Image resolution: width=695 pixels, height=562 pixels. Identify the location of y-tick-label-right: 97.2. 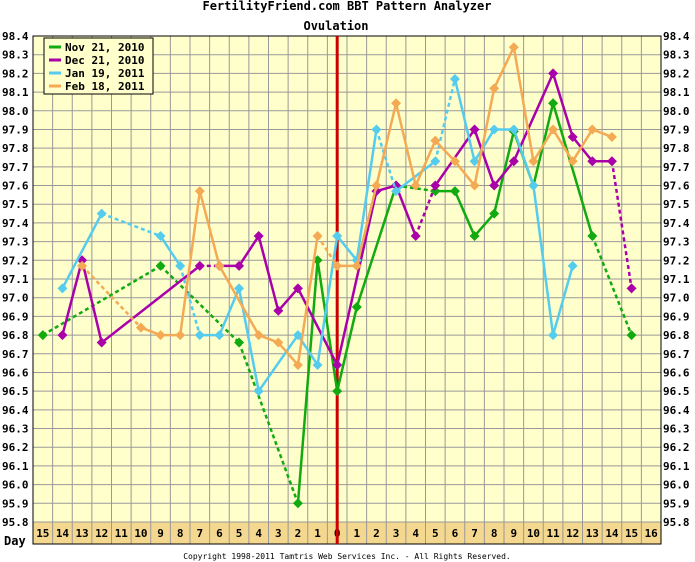
(676, 260).